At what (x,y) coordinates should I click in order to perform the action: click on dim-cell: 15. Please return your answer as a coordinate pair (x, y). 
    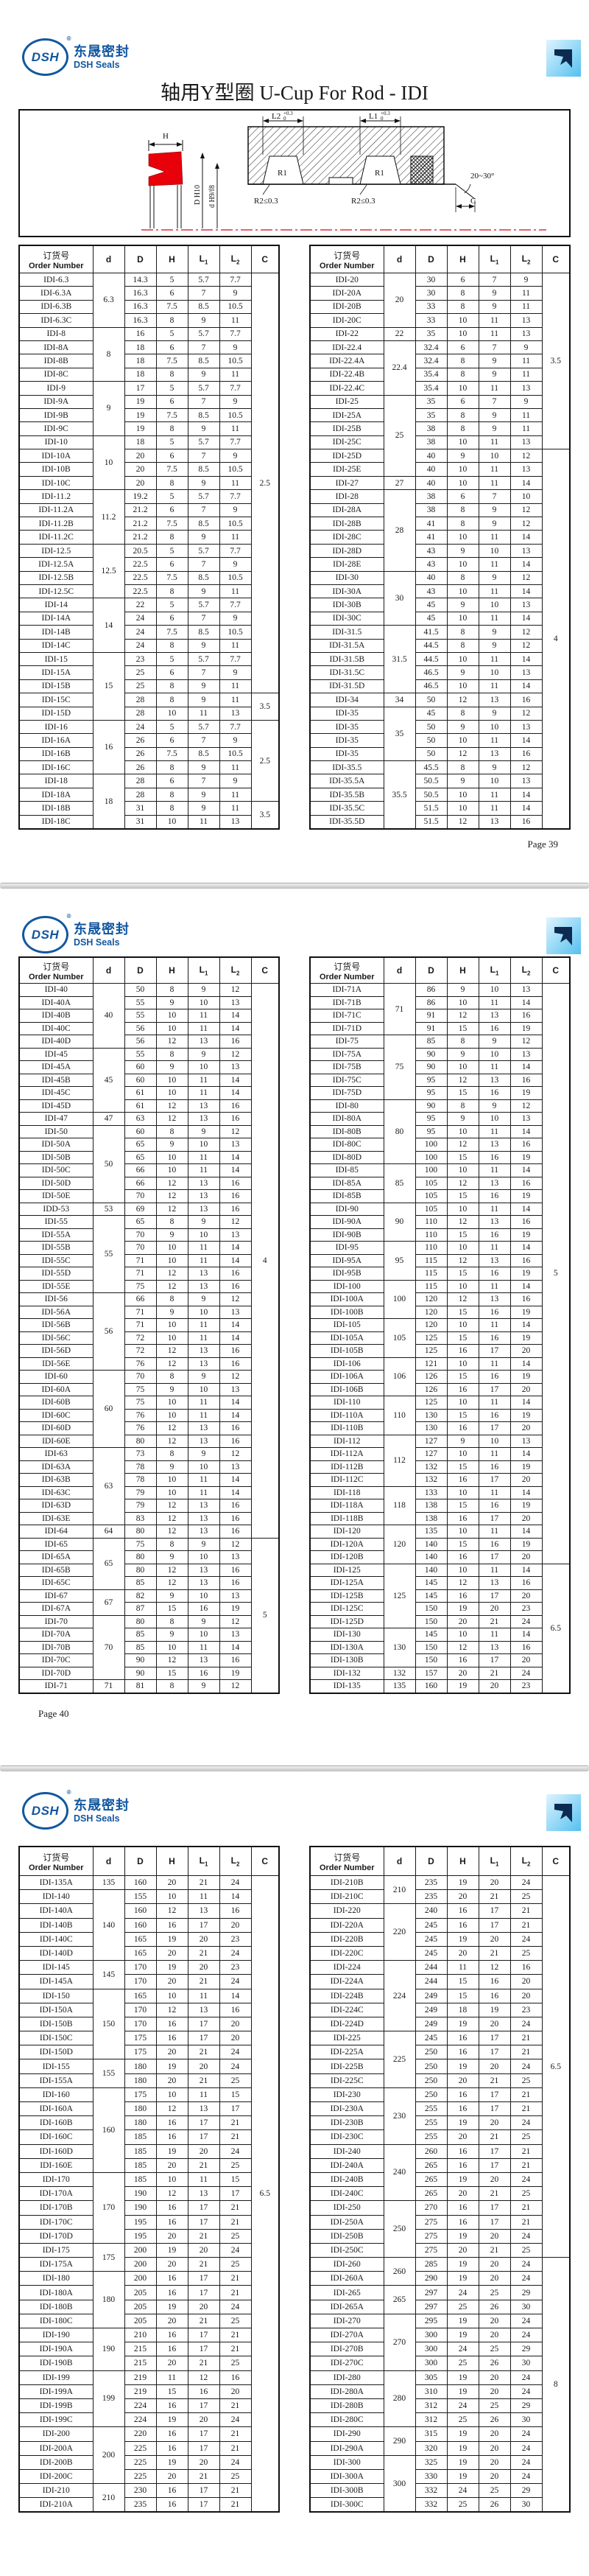
    Looking at the image, I should click on (462, 1274).